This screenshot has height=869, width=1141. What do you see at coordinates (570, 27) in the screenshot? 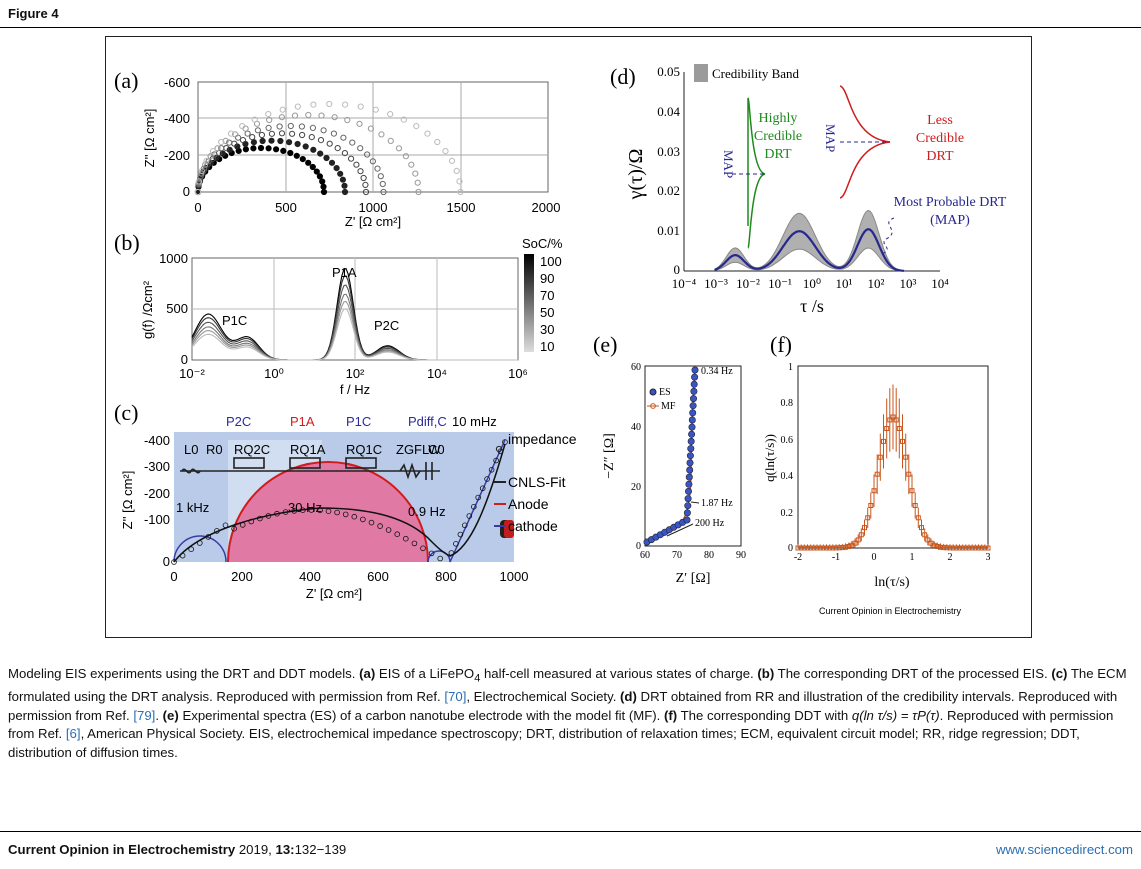
I see `top-rule` at bounding box center [570, 27].